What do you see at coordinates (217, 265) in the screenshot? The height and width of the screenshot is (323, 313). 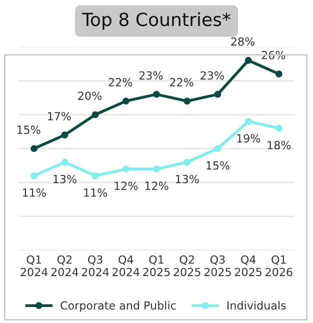 I see `x-tick-label: Q3 2025` at bounding box center [217, 265].